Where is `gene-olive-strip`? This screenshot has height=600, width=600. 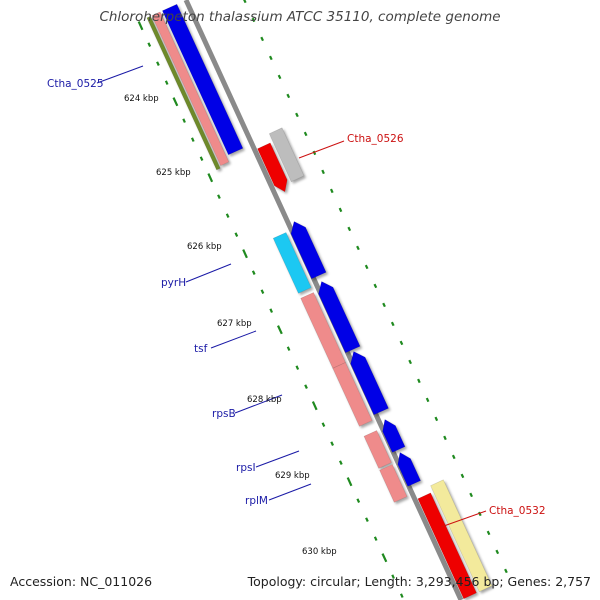
gene-olive-strip is located at coordinates (183, 93).